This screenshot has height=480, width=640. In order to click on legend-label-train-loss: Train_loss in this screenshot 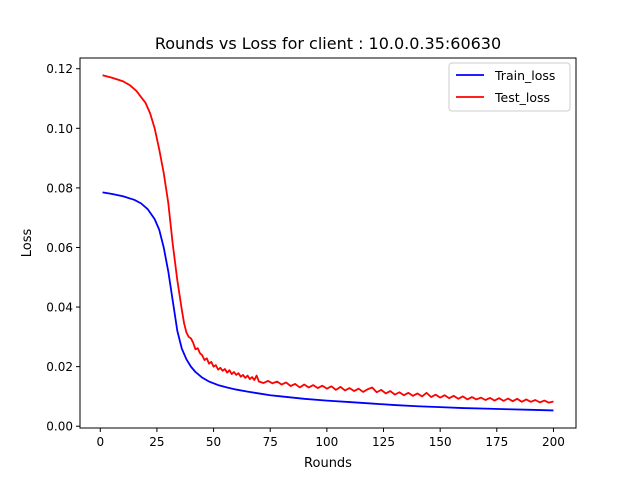, I will do `click(524, 75)`.